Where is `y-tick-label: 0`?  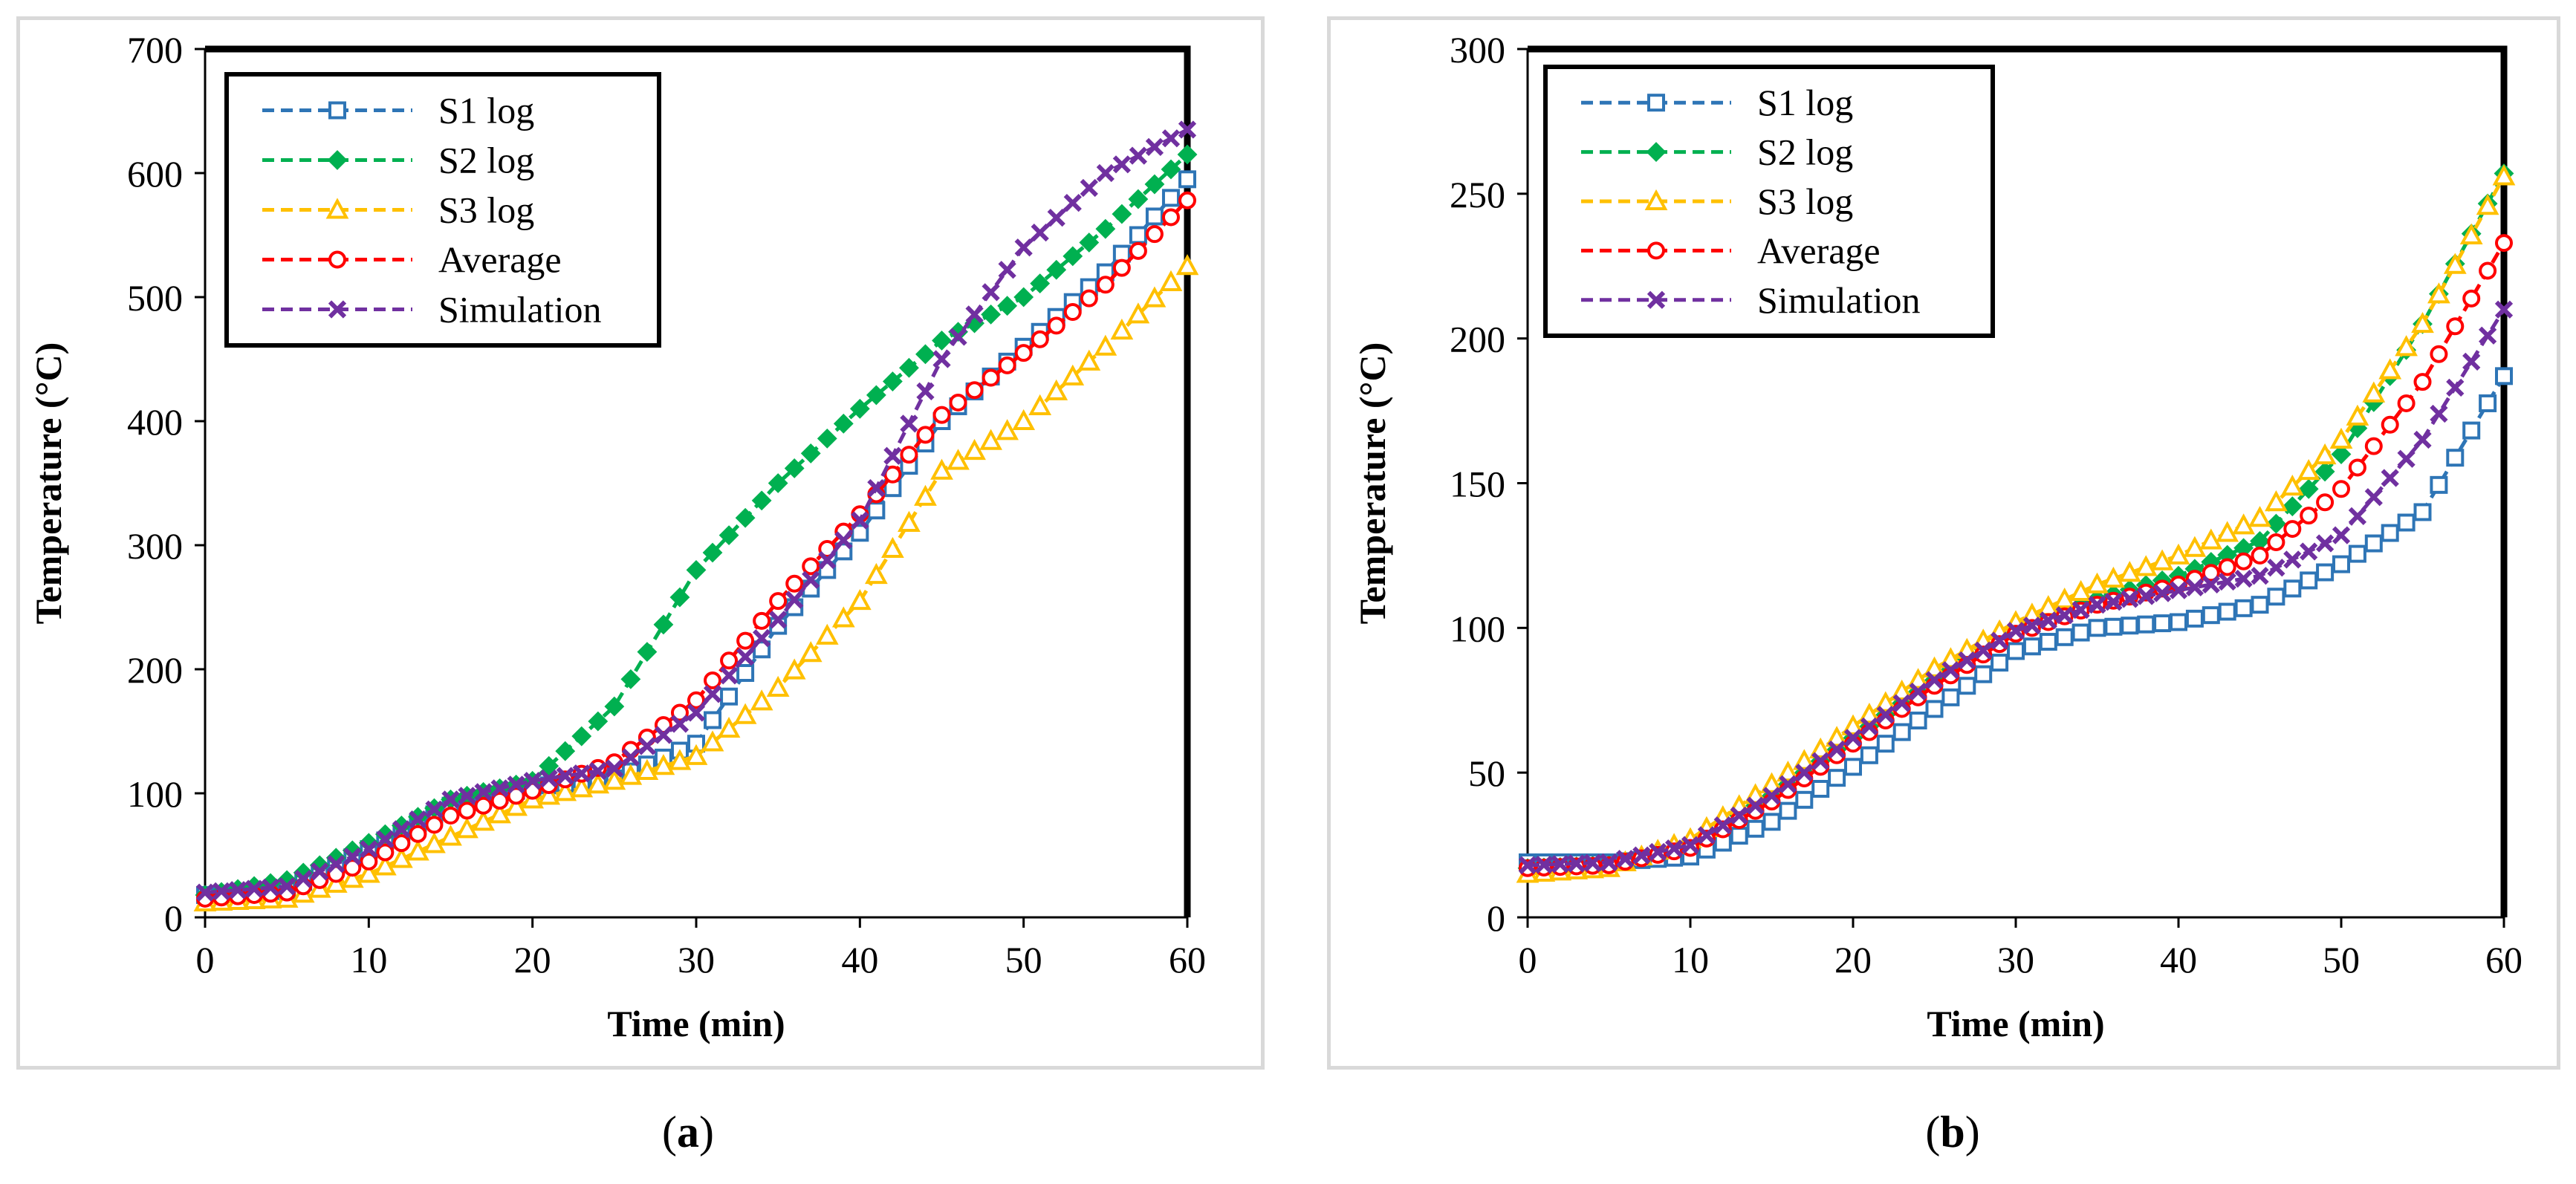 y-tick-label: 0 is located at coordinates (1496, 918).